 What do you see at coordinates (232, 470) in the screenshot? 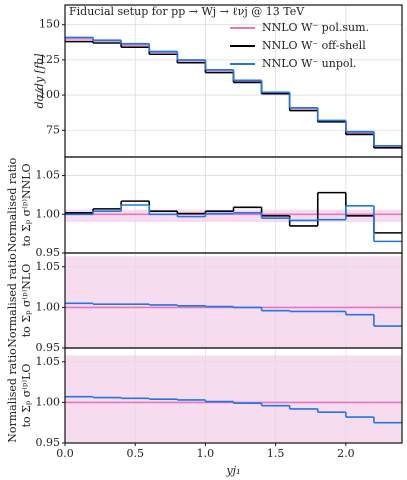
I see `x-axis-label: yj₁` at bounding box center [232, 470].